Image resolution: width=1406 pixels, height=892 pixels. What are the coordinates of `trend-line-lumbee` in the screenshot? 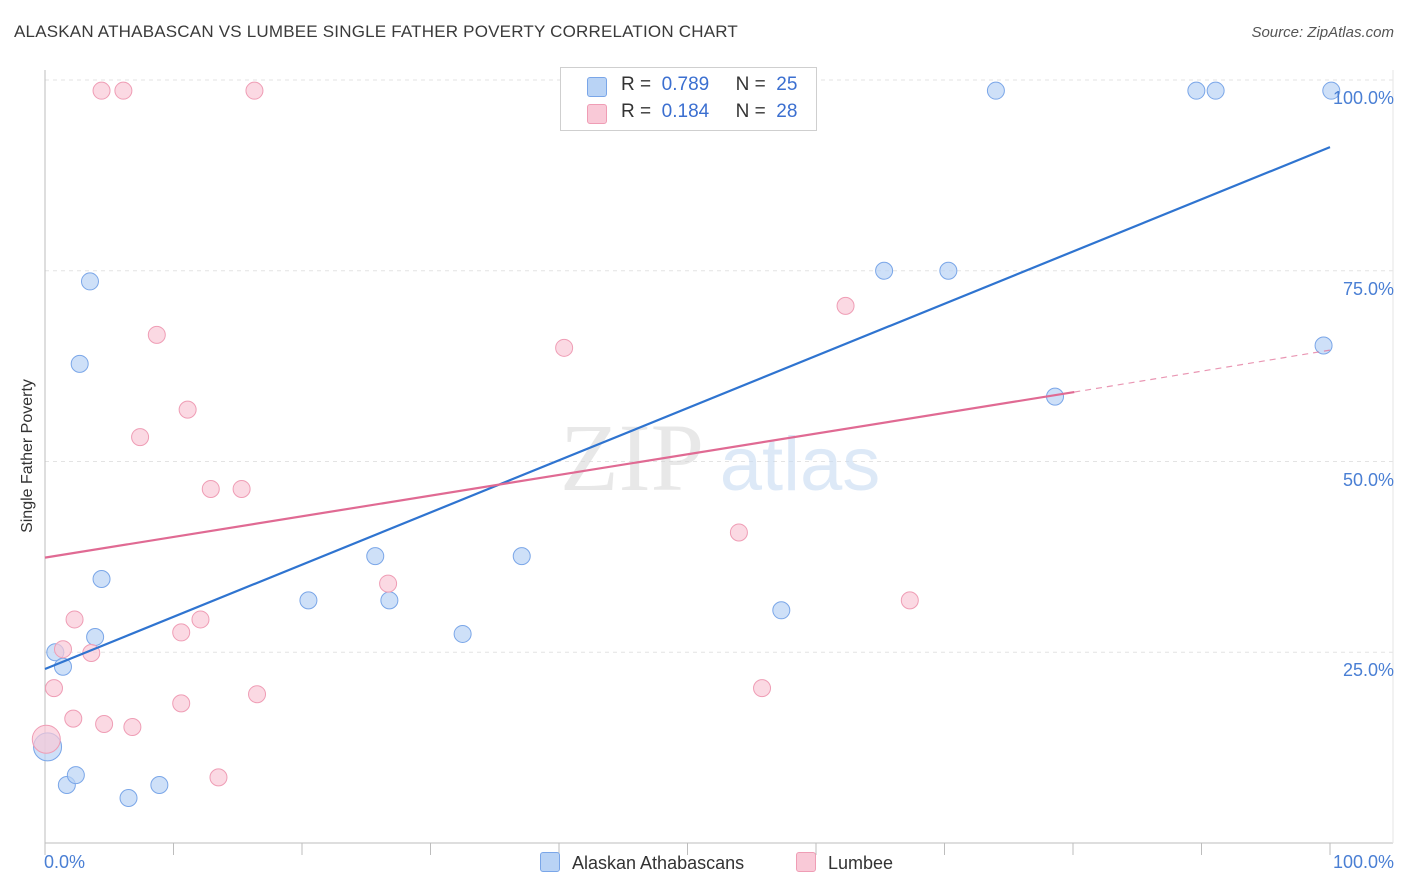 It's located at (559, 474).